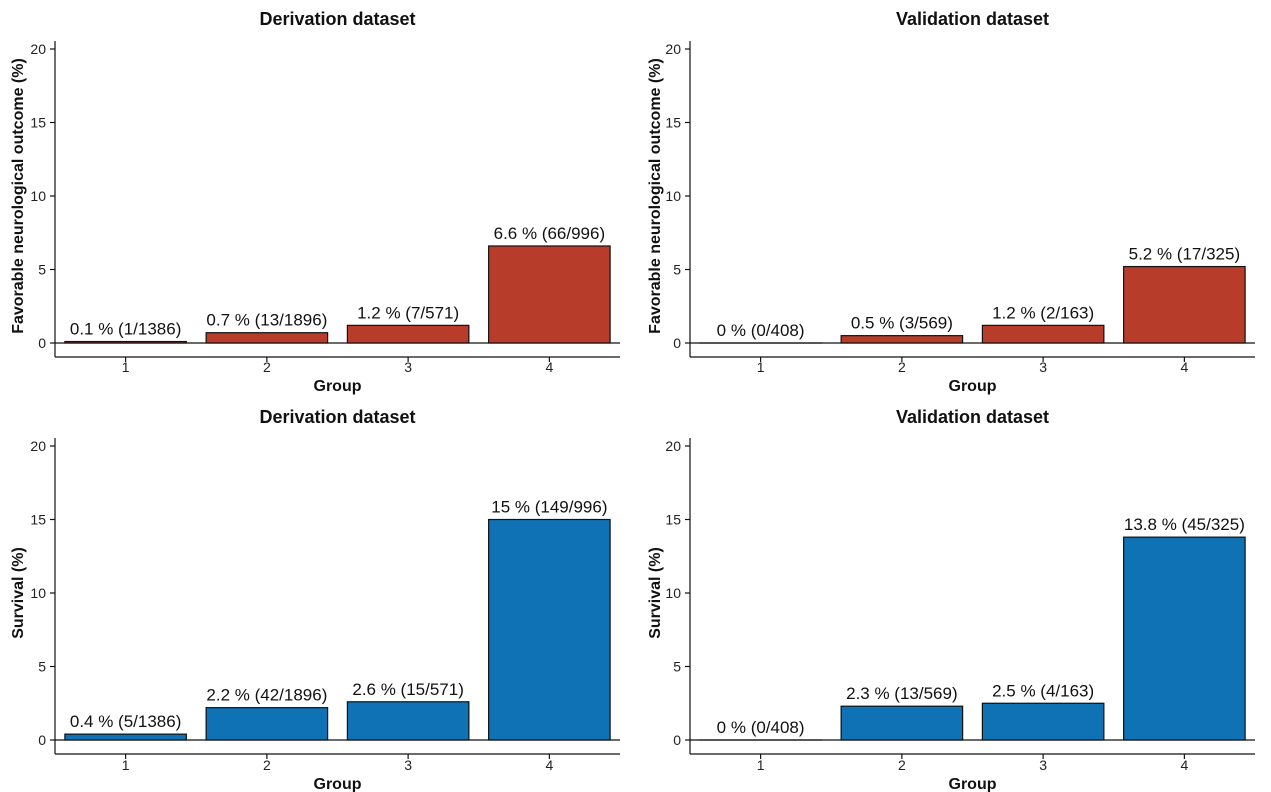 The width and height of the screenshot is (1271, 792). What do you see at coordinates (902, 693) in the screenshot?
I see `data-label: 2.3 % (13/569)` at bounding box center [902, 693].